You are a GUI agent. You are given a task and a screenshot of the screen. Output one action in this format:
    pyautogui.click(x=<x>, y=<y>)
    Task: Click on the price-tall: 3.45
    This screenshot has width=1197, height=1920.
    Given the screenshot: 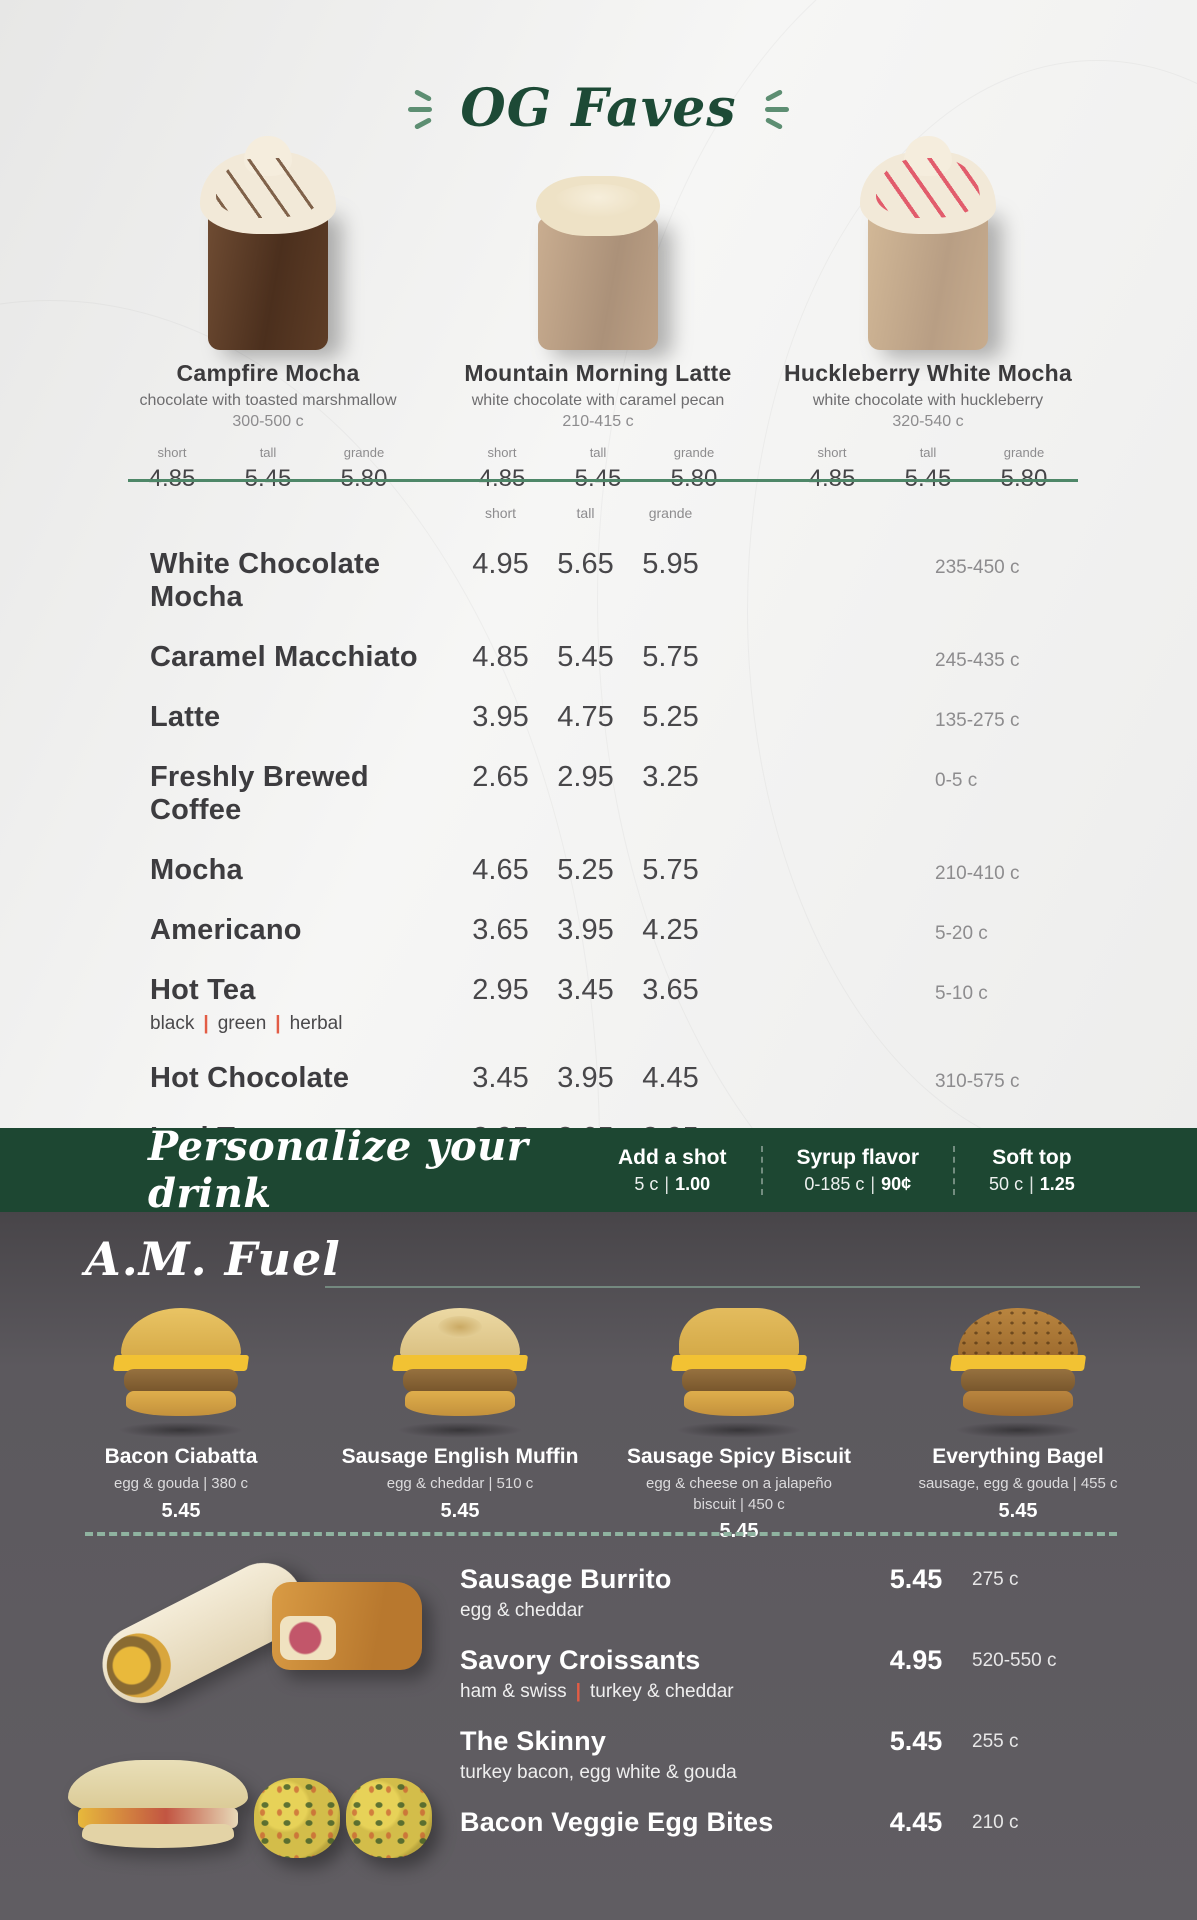 What is the action you would take?
    pyautogui.click(x=585, y=990)
    